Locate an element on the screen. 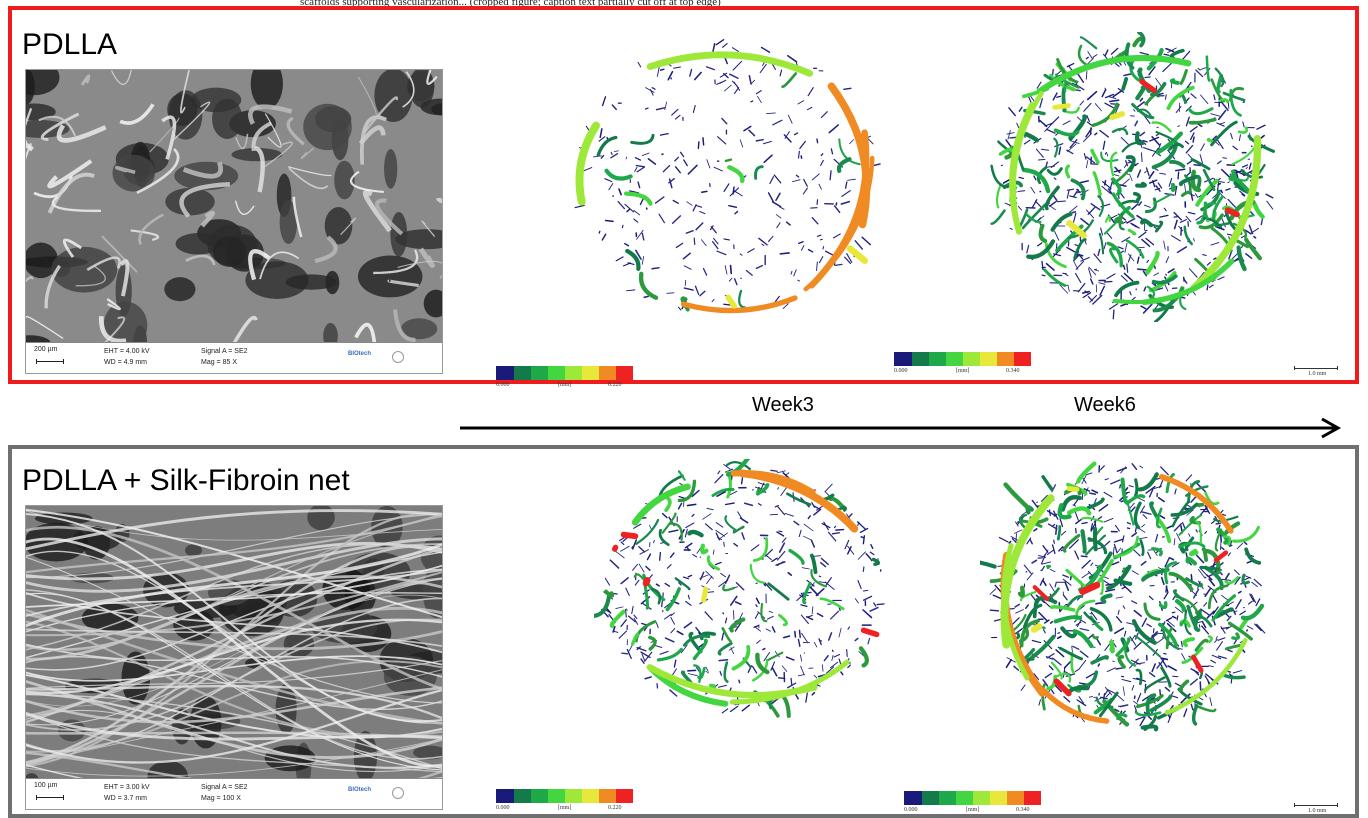  week3-label: Week3 is located at coordinates (783, 405).